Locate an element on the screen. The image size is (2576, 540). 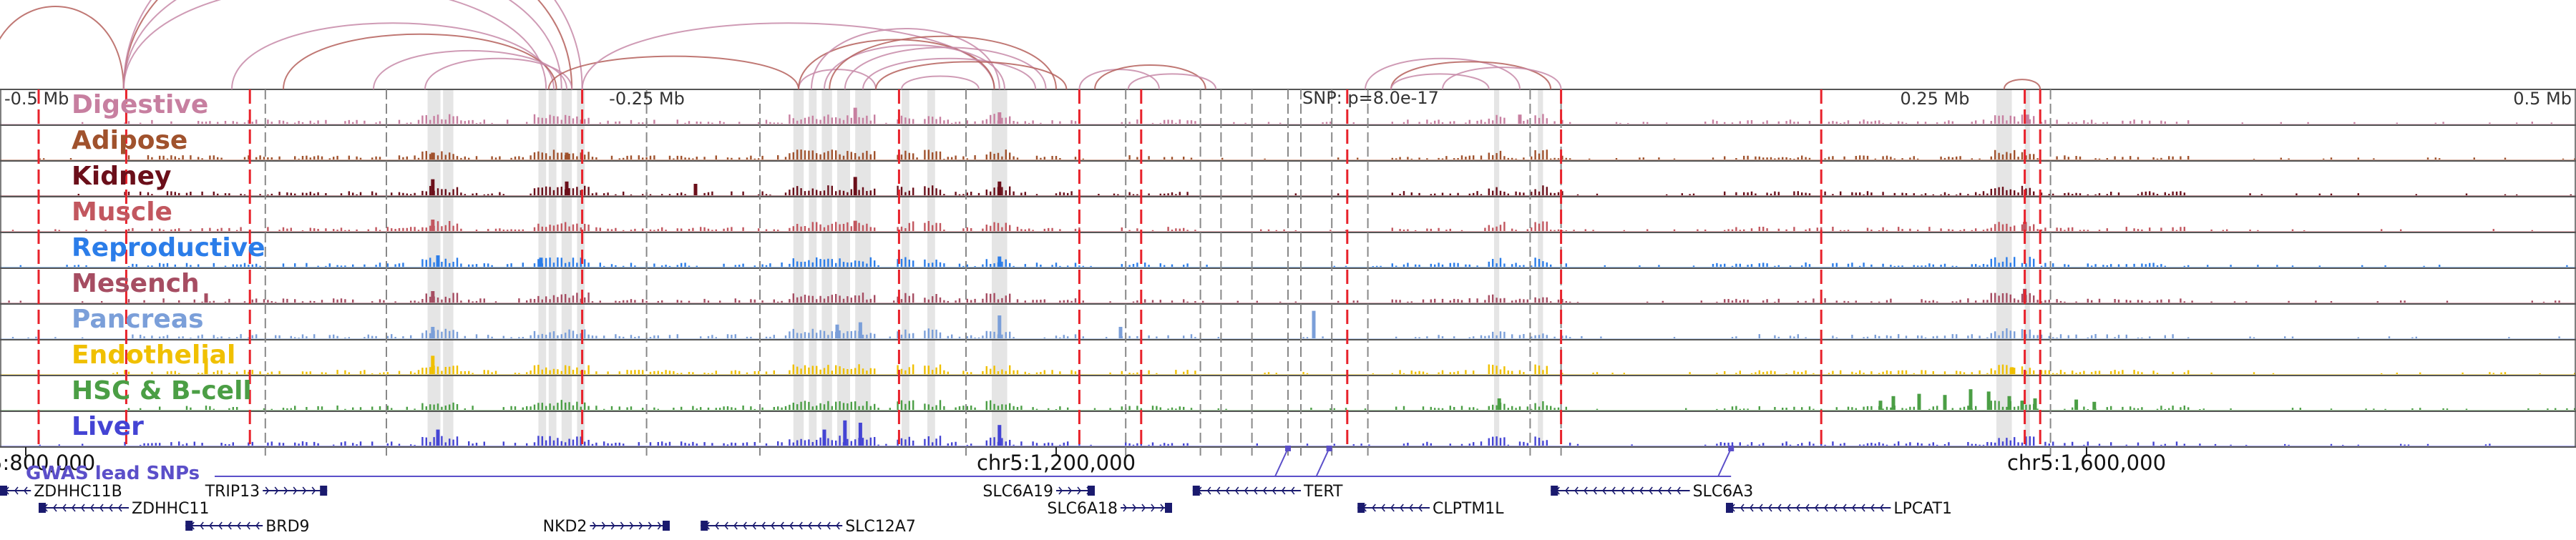
gene-slc12a7: SLC12A7 is located at coordinates (808, 527).